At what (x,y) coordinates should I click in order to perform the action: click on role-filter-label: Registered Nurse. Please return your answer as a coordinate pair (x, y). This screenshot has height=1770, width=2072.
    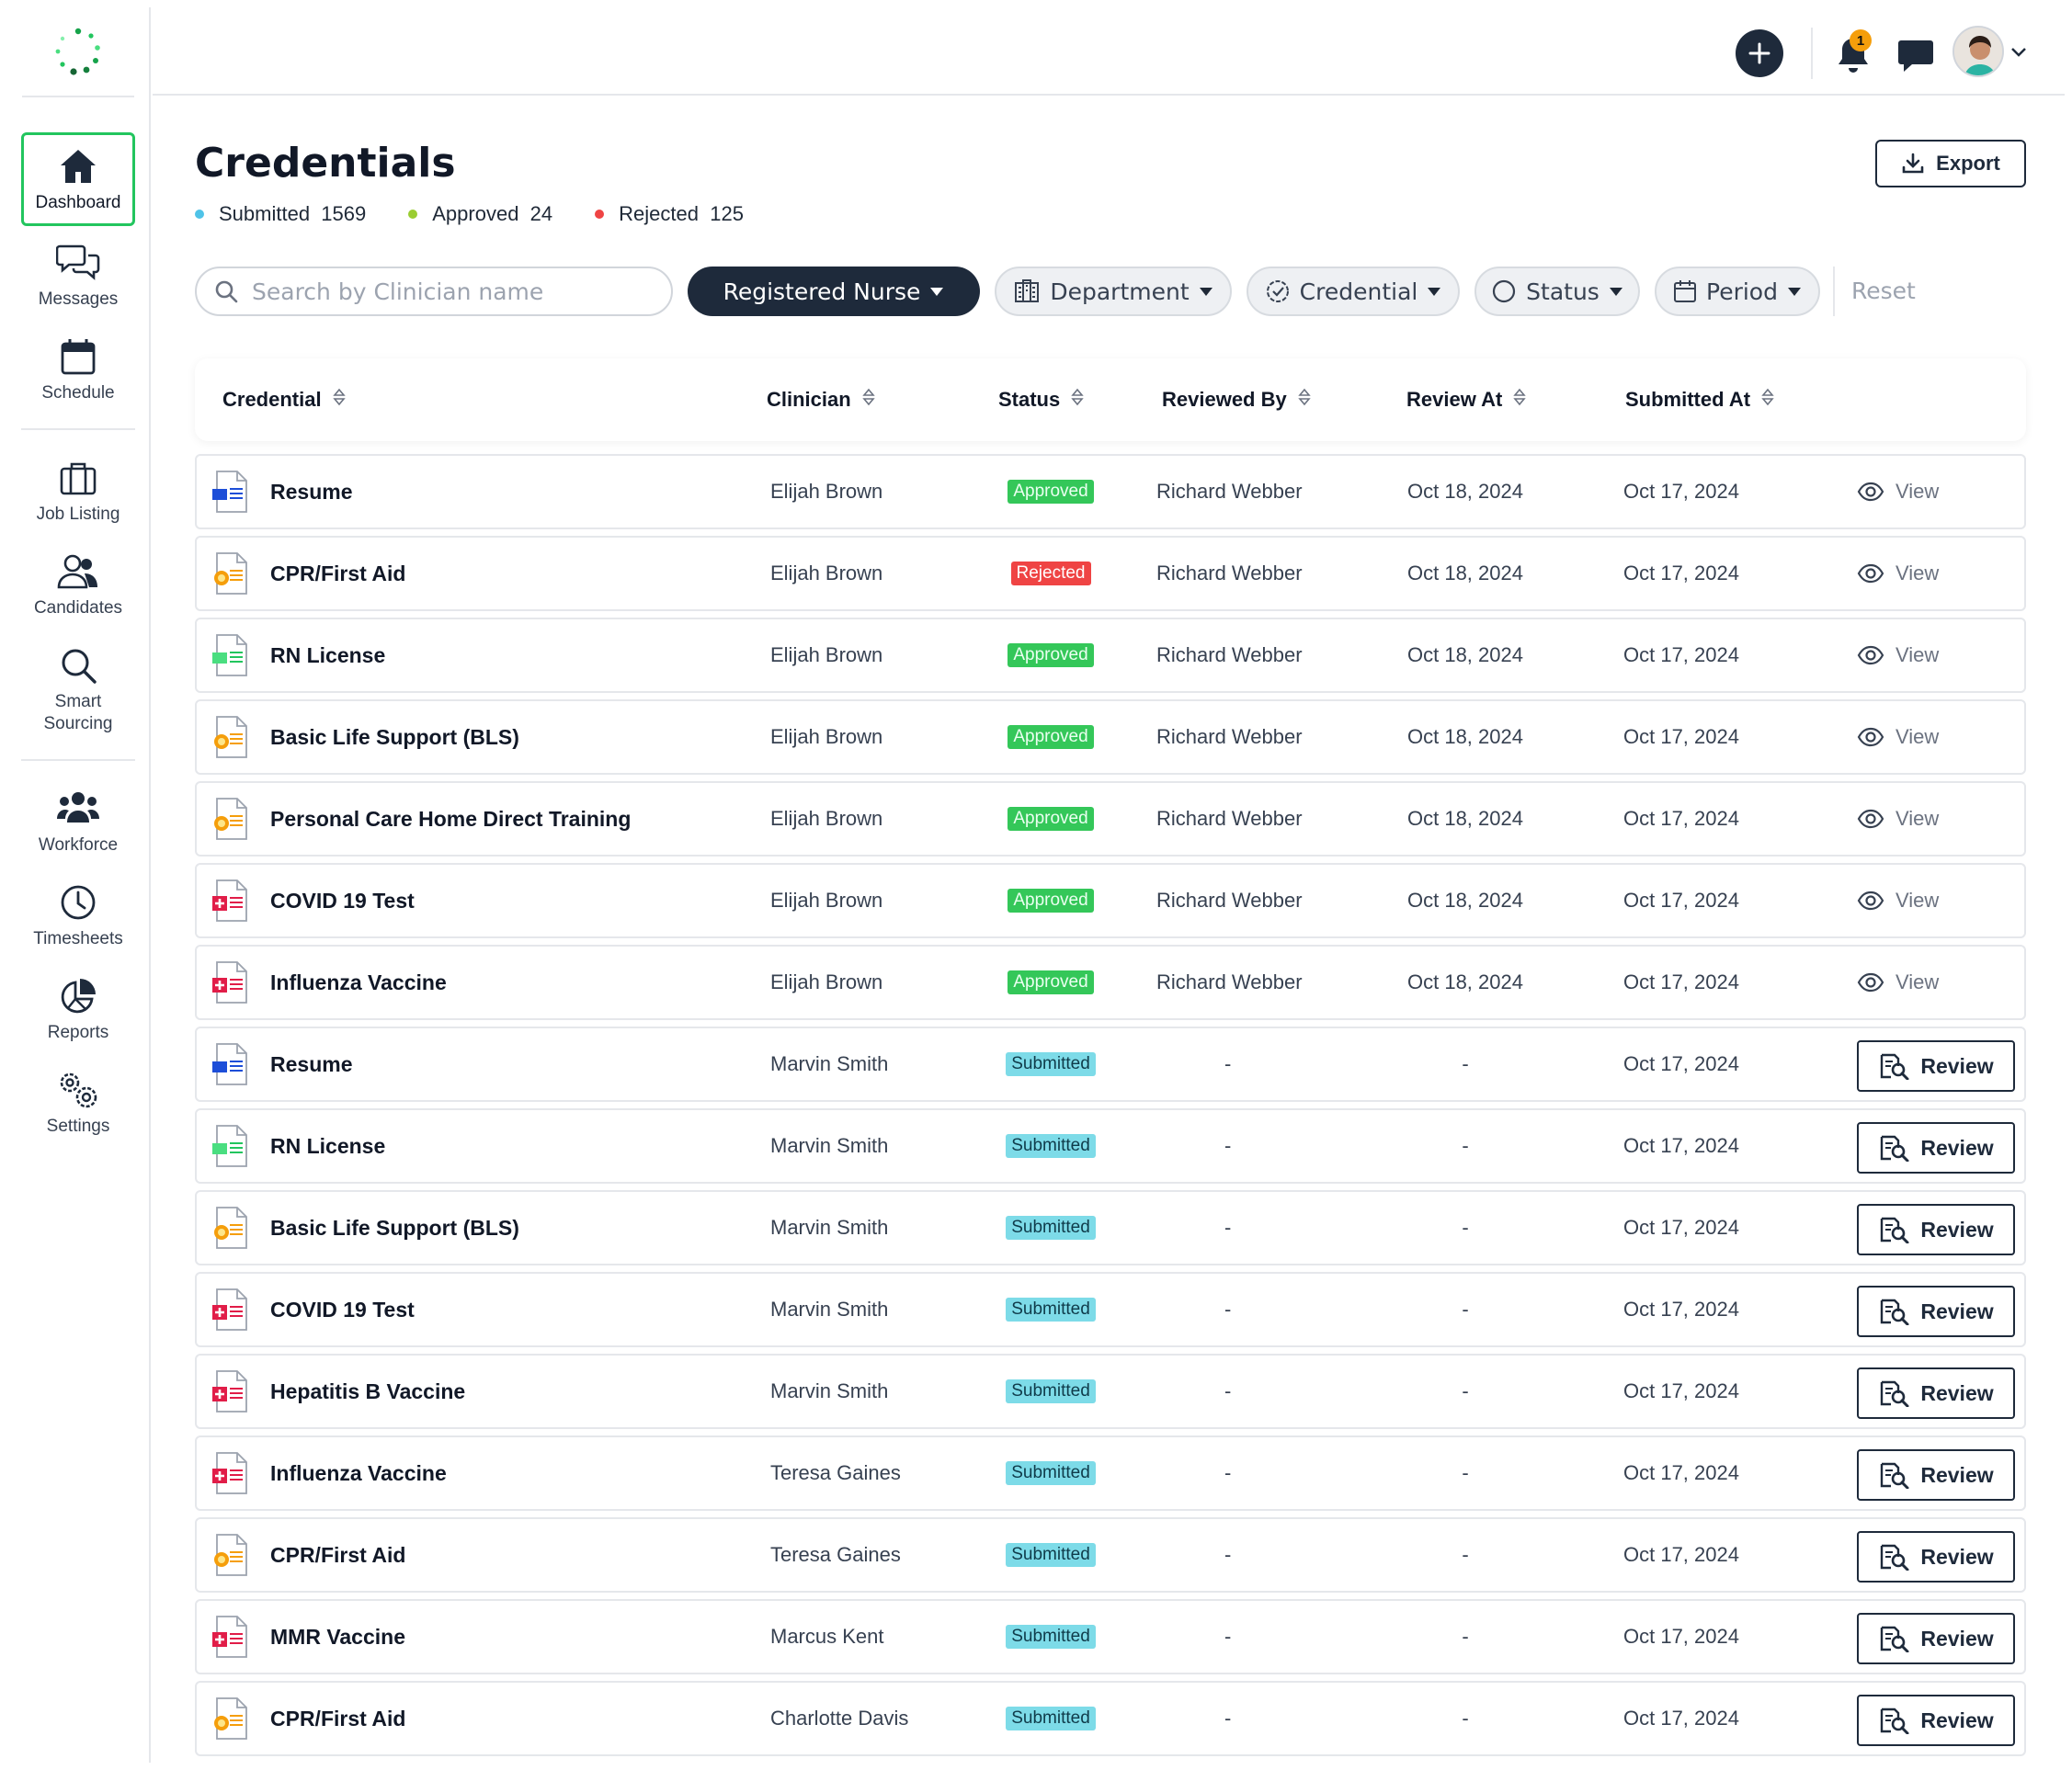
    Looking at the image, I should click on (822, 291).